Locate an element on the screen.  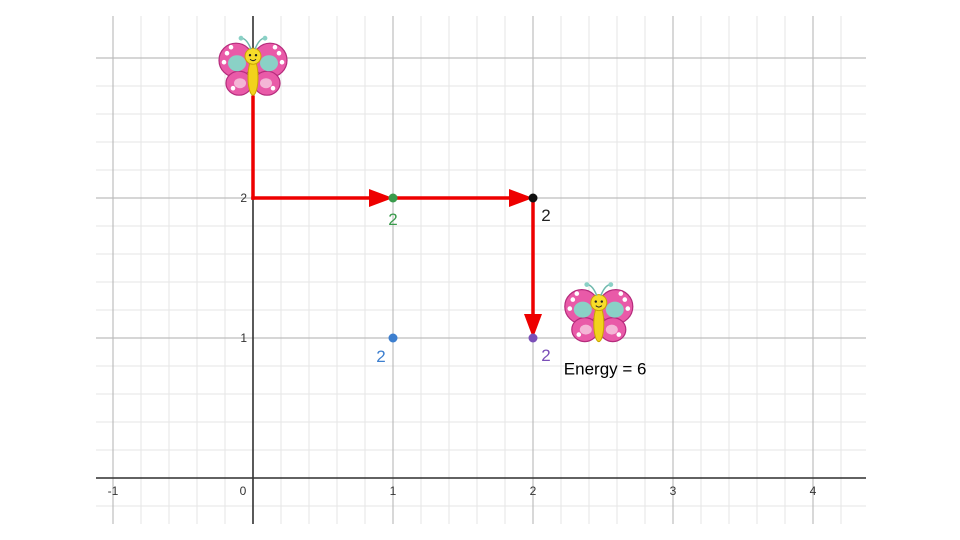
x-tick-label: 3 is located at coordinates (673, 491).